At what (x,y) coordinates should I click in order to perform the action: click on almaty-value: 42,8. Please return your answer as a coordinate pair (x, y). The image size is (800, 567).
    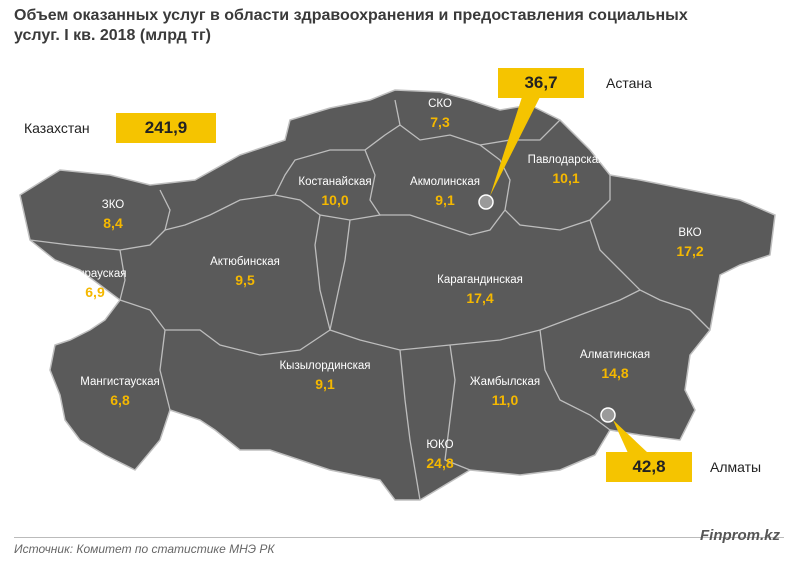
    Looking at the image, I should click on (649, 467).